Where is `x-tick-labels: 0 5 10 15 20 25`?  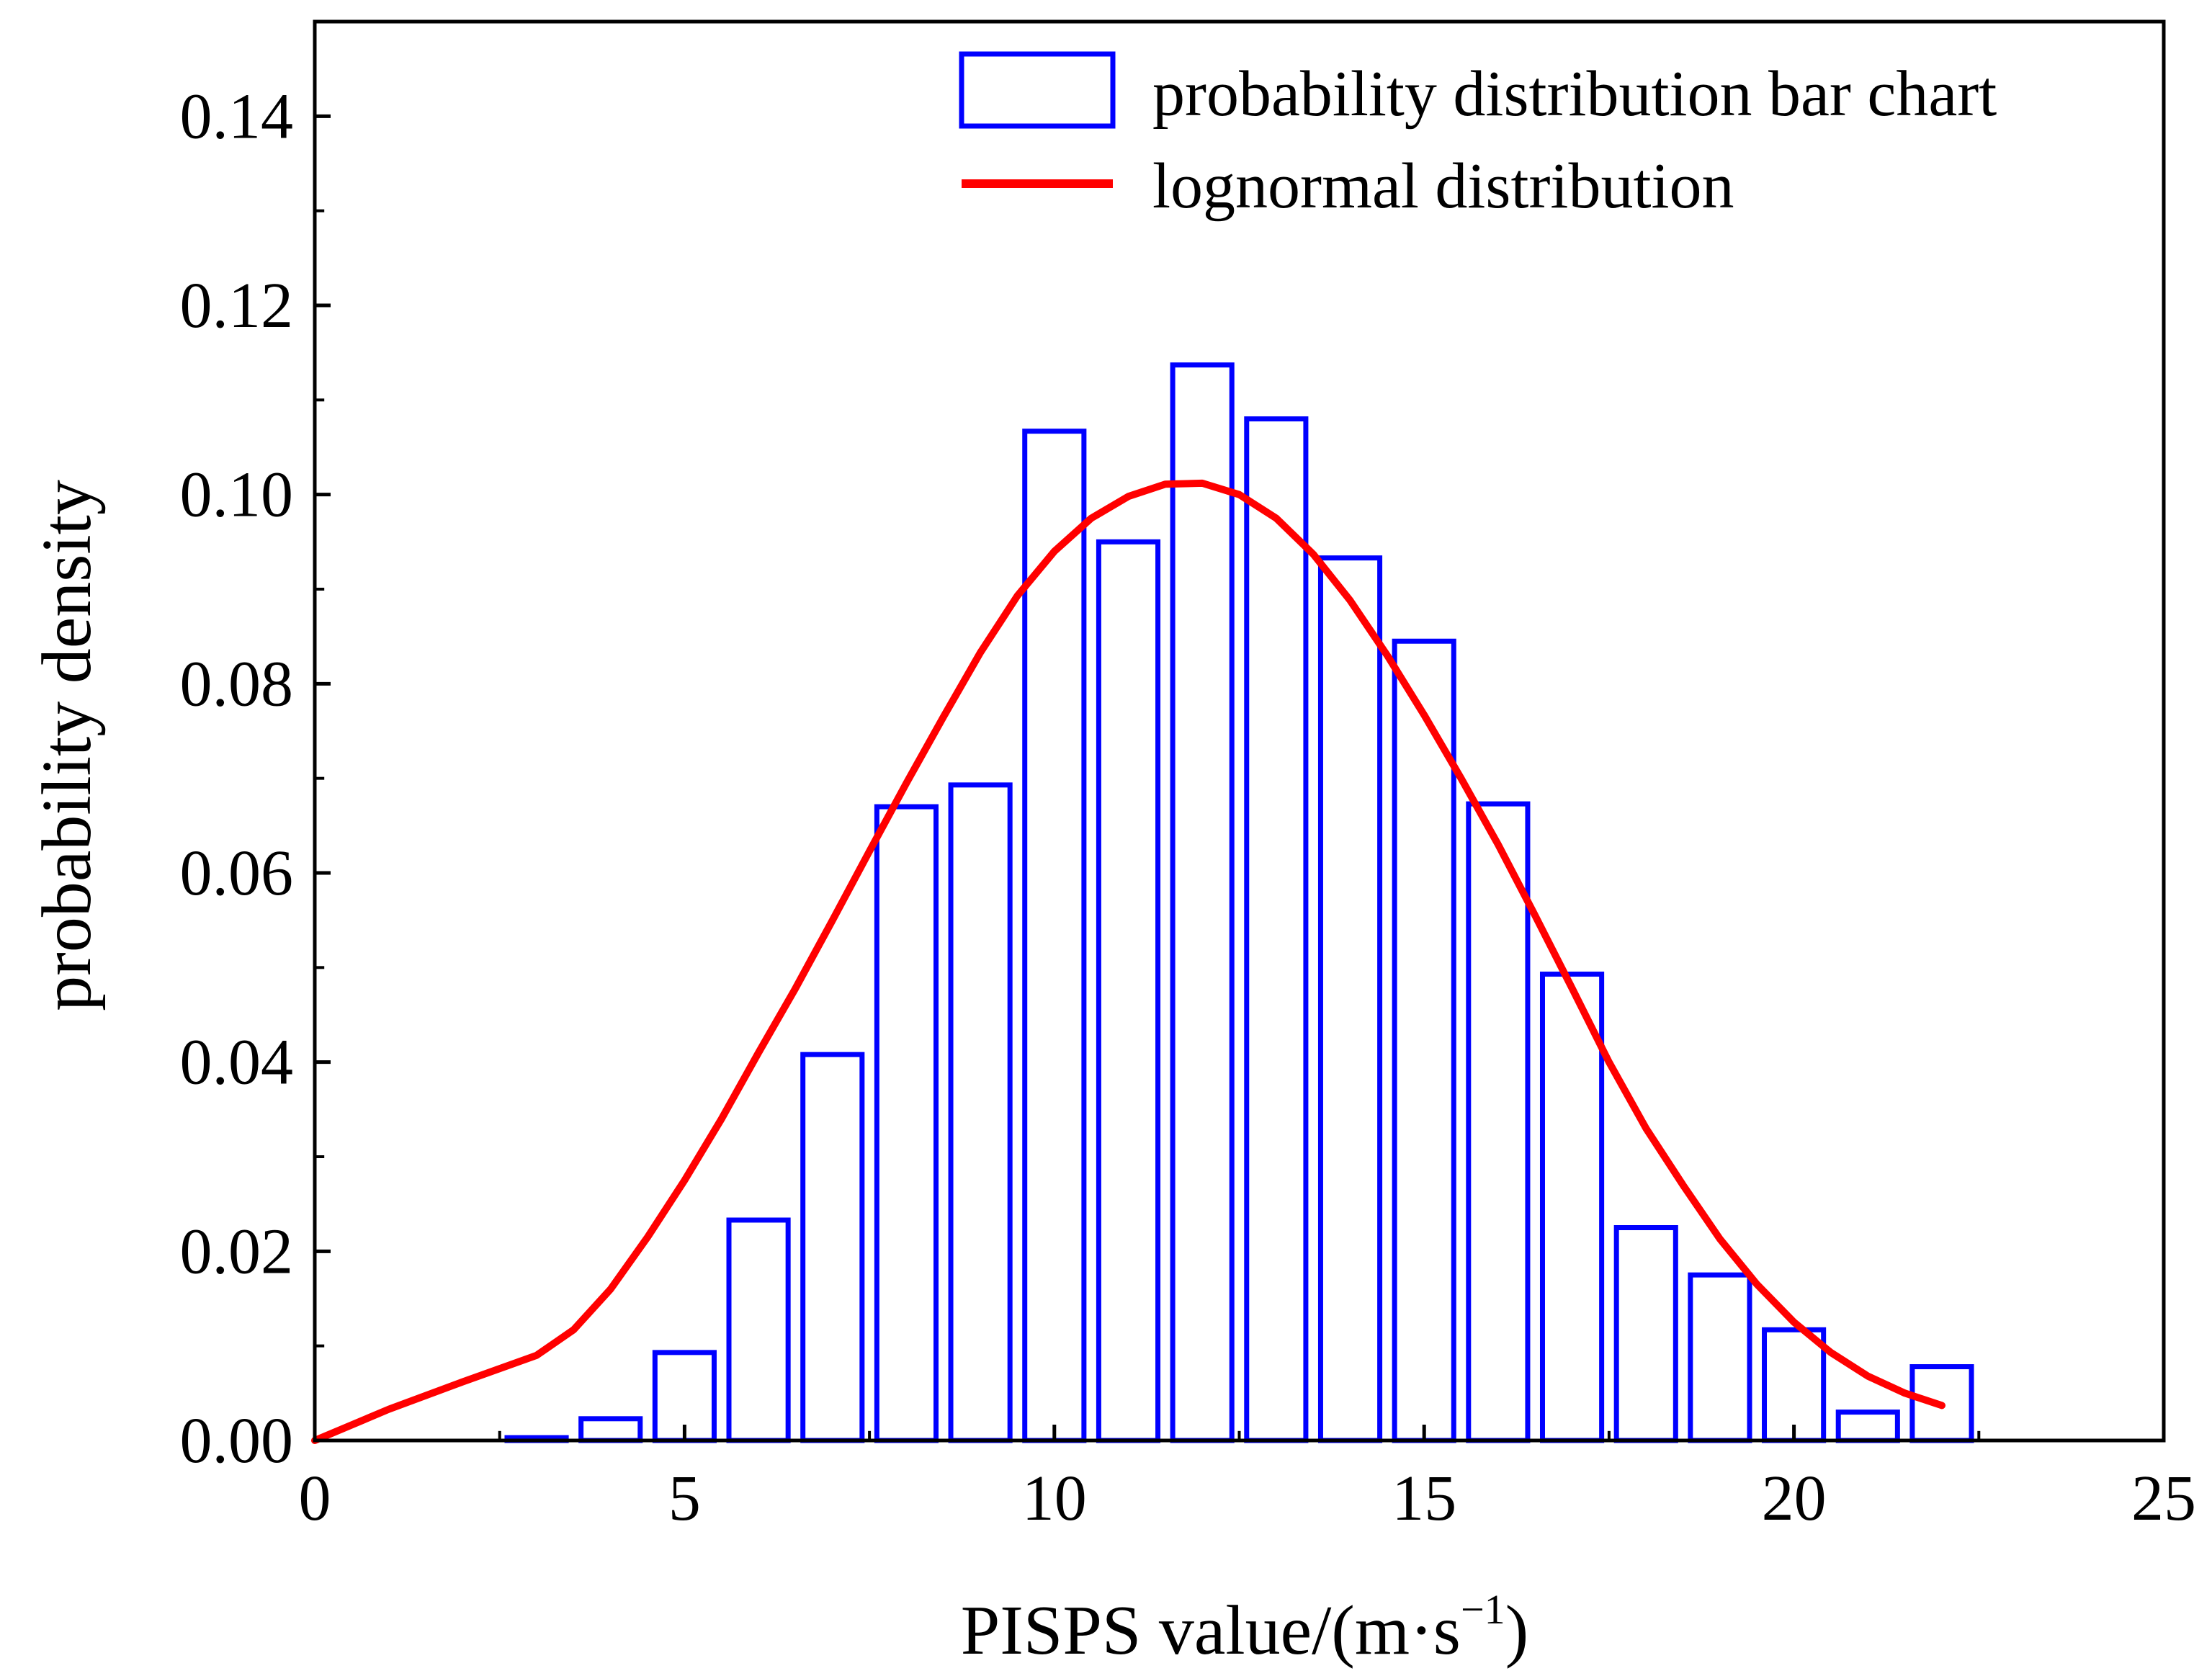 x-tick-labels: 0 5 10 15 20 25 is located at coordinates (1248, 1498).